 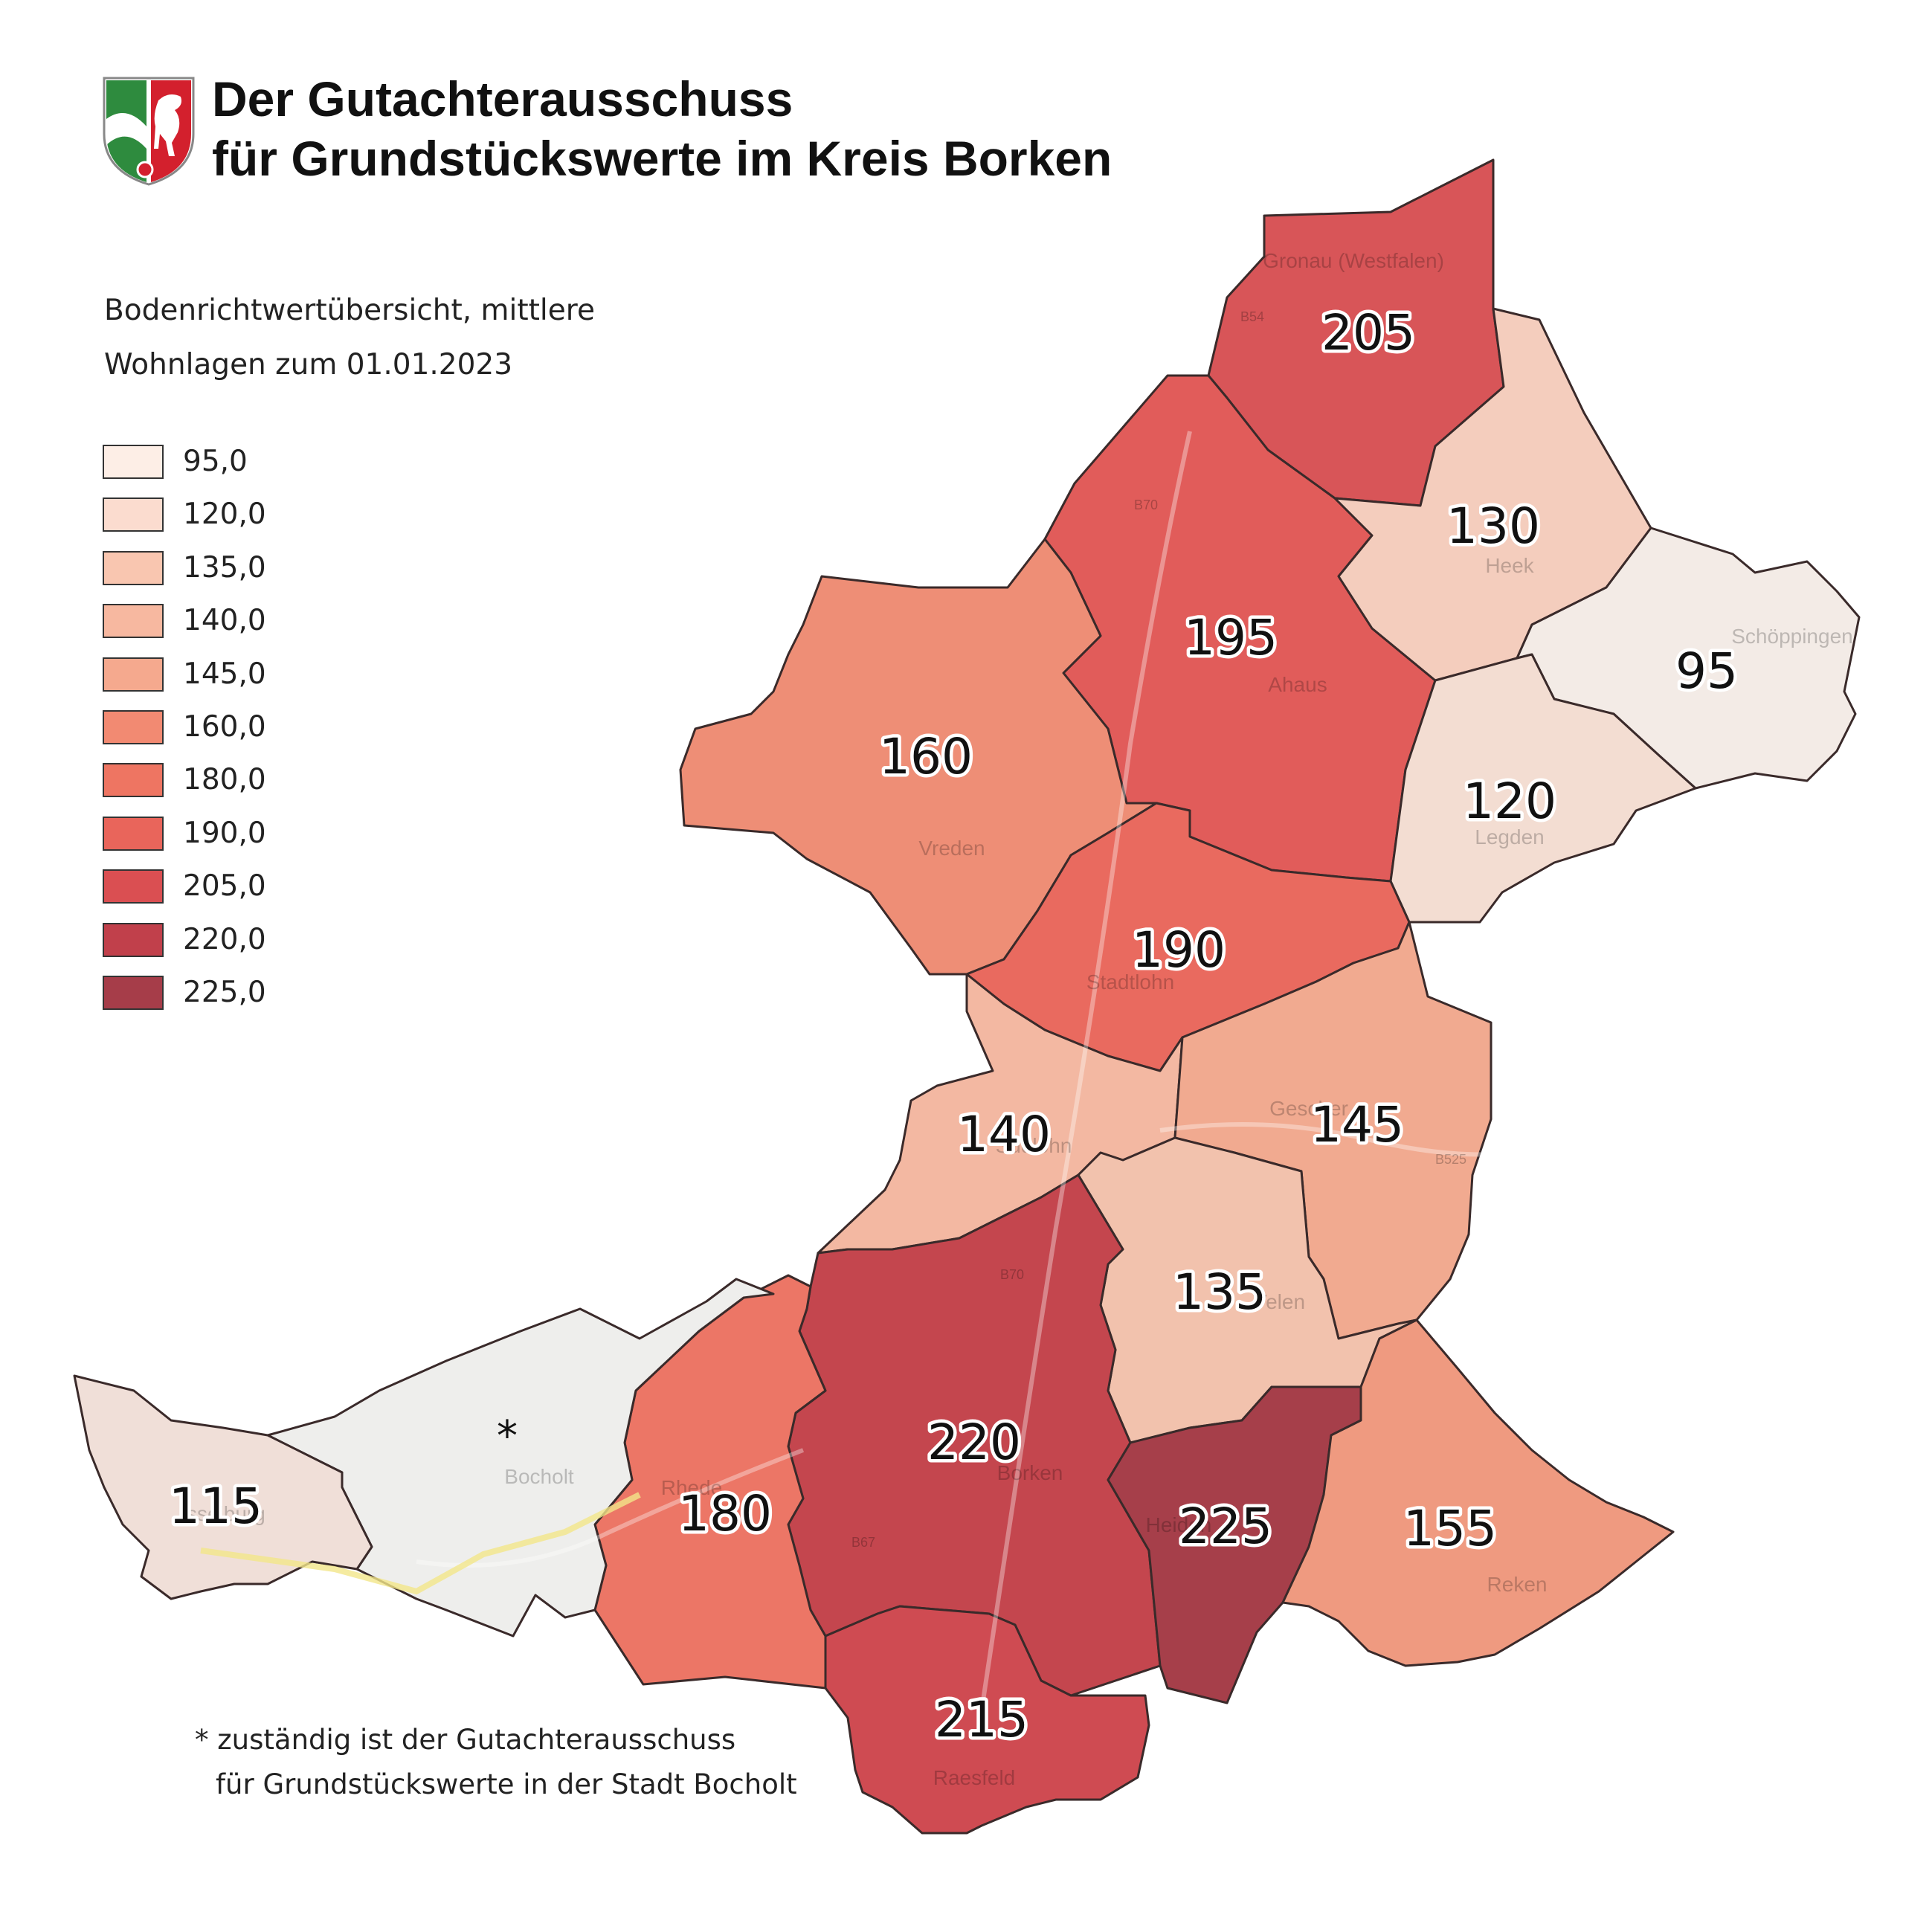 What do you see at coordinates (1225, 1526) in the screenshot?
I see `value-label-heiden: 225` at bounding box center [1225, 1526].